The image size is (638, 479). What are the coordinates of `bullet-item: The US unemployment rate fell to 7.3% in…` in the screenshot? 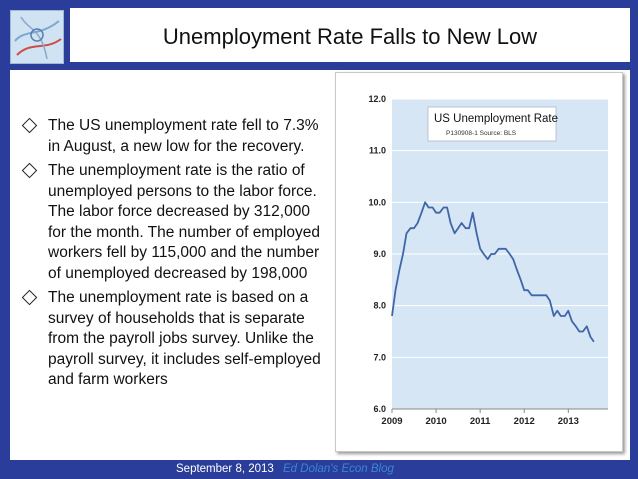 It's located at (169, 136).